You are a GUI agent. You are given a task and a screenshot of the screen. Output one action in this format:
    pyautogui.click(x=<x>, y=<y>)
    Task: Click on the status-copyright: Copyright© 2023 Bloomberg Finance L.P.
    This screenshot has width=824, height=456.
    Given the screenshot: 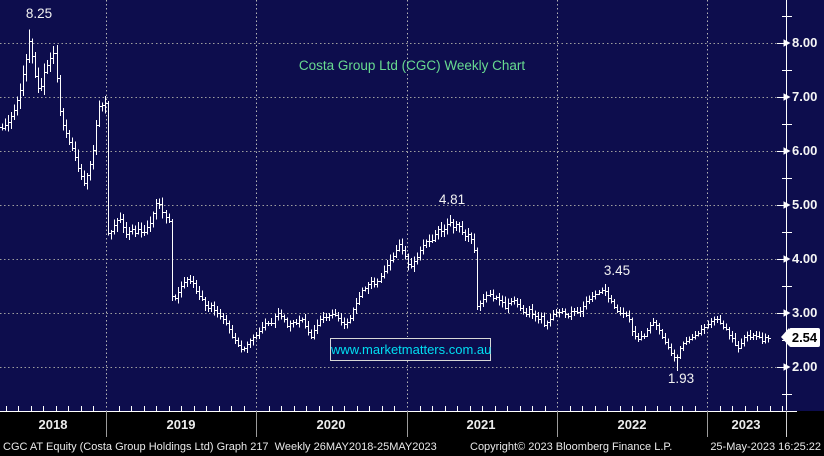 What is the action you would take?
    pyautogui.click(x=571, y=447)
    